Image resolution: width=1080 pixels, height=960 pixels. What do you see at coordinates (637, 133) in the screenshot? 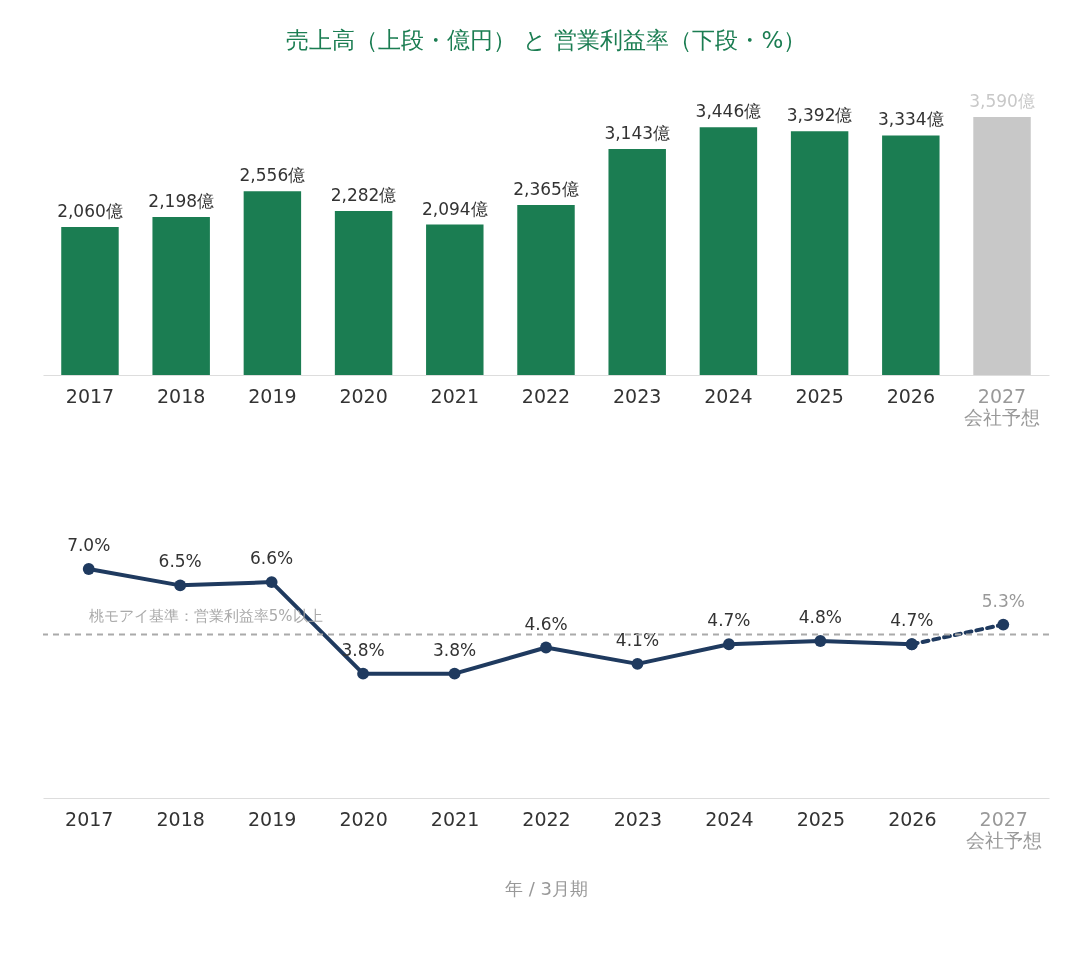
I see `data-label: 3,143億` at bounding box center [637, 133].